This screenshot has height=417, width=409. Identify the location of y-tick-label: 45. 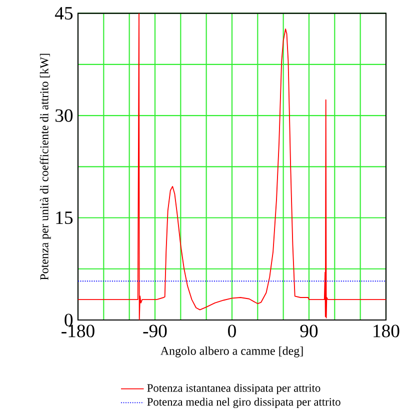
(63, 13).